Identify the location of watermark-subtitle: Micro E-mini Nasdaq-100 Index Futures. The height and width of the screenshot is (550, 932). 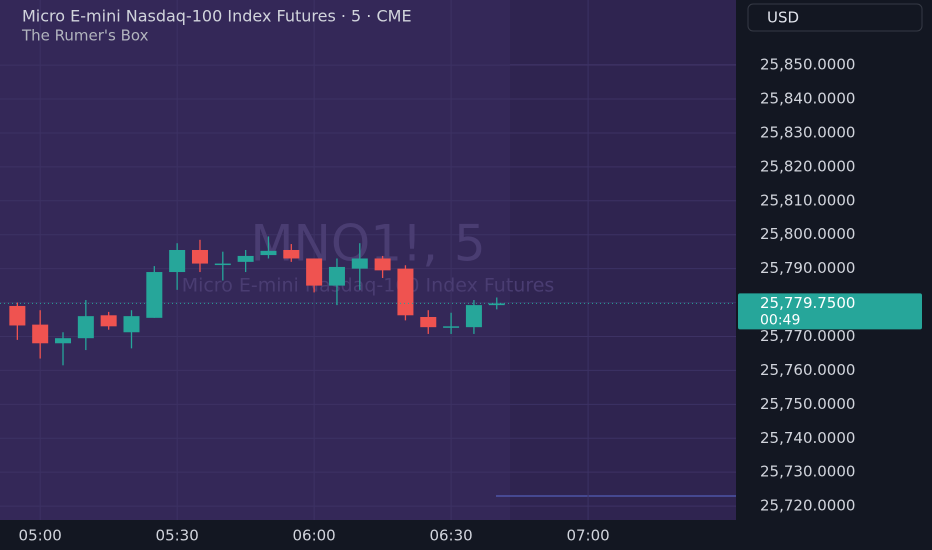
(368, 286).